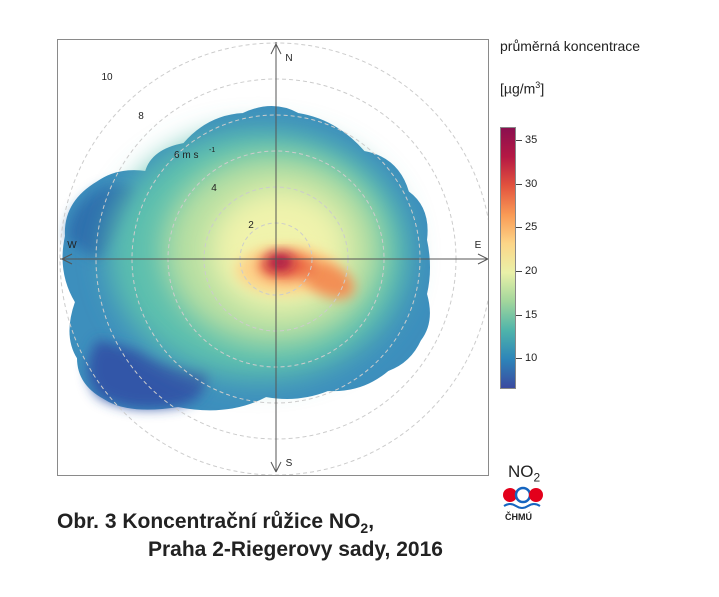 This screenshot has width=719, height=597. What do you see at coordinates (531, 227) in the screenshot?
I see `colorbar-tick-label: 25` at bounding box center [531, 227].